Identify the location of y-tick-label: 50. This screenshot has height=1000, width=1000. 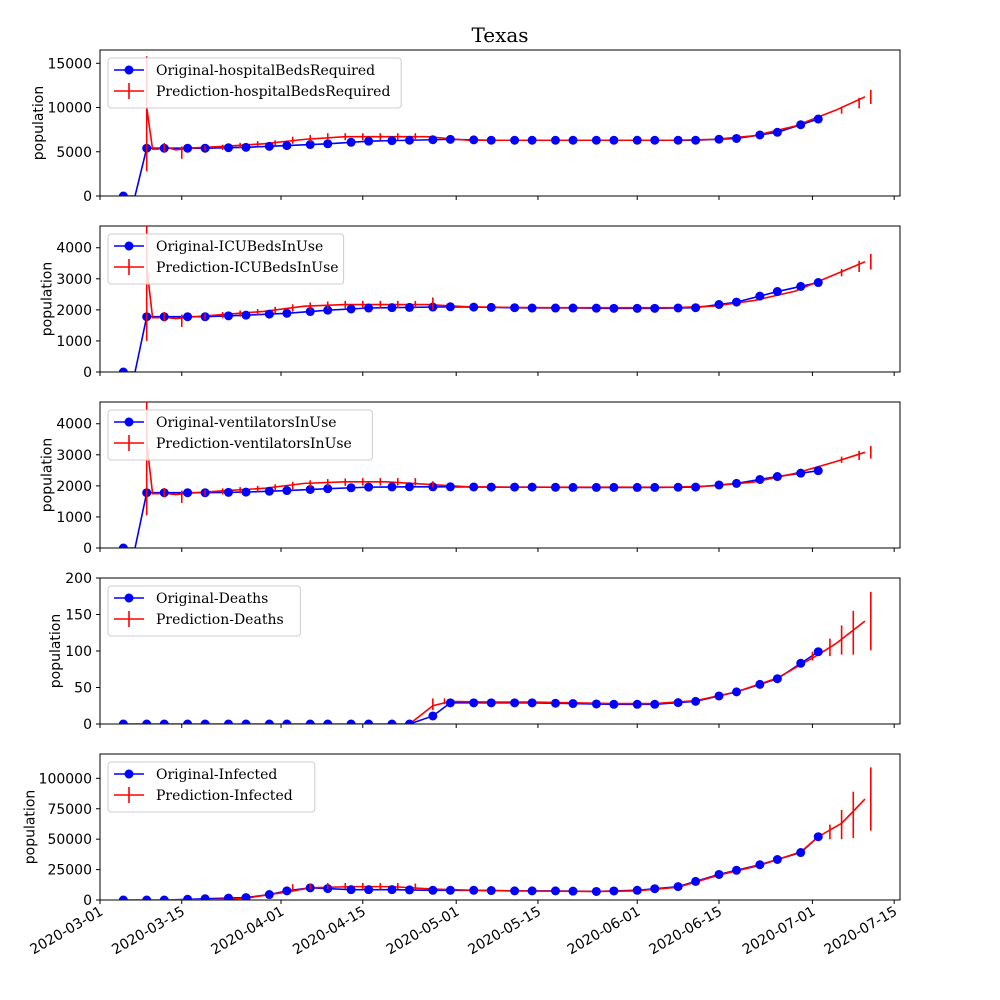
(83, 689).